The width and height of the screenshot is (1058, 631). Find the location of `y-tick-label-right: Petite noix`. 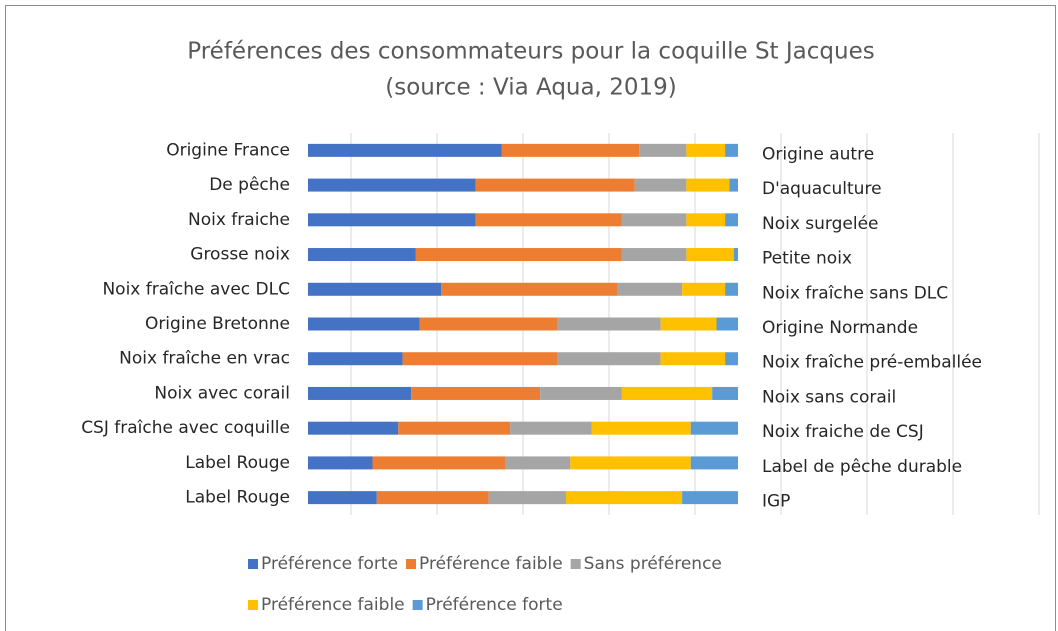

y-tick-label-right: Petite noix is located at coordinates (807, 259).